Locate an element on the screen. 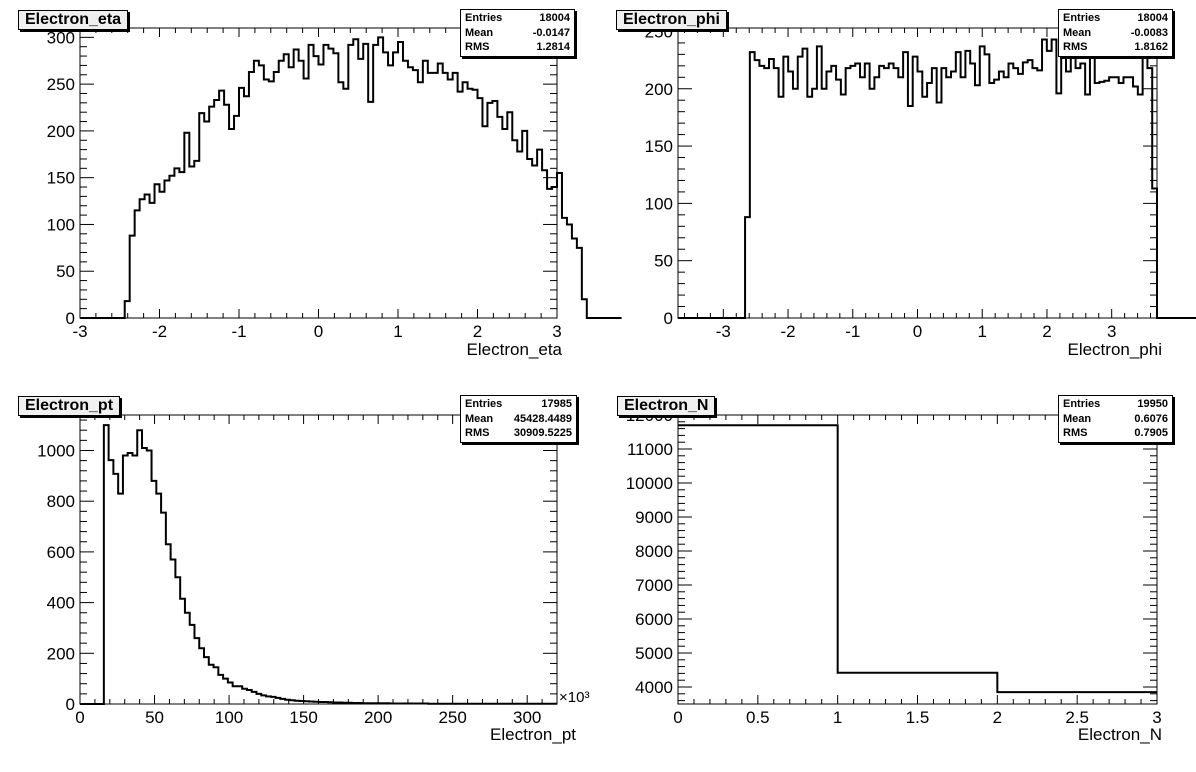 The width and height of the screenshot is (1196, 772). y-tick-label: 8000 is located at coordinates (654, 551).